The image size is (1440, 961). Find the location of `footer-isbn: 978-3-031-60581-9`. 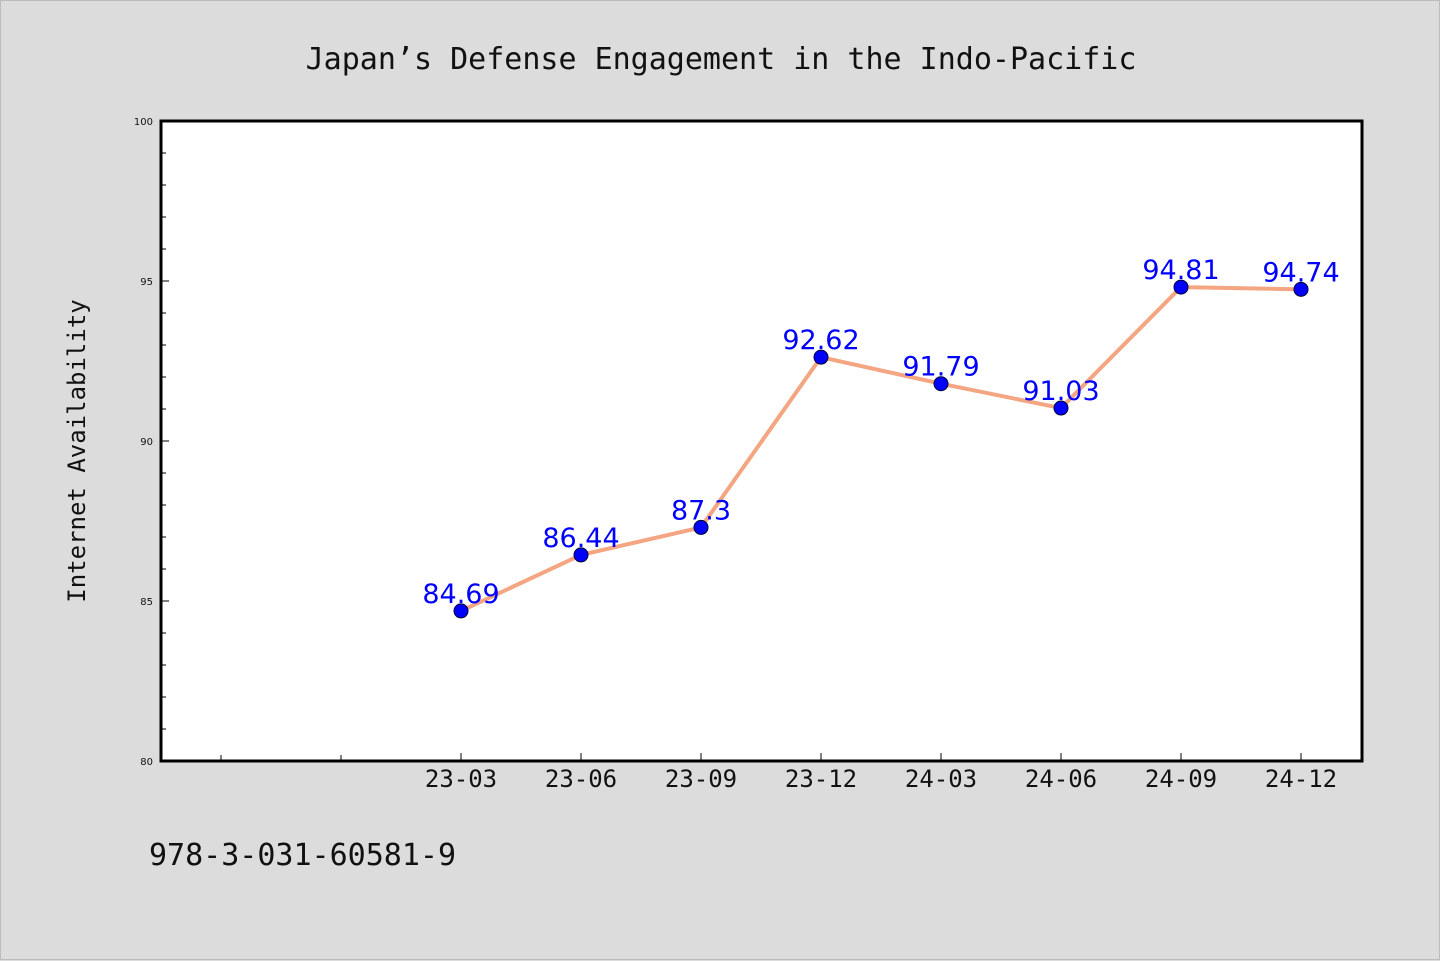

footer-isbn: 978-3-031-60581-9 is located at coordinates (302, 855).